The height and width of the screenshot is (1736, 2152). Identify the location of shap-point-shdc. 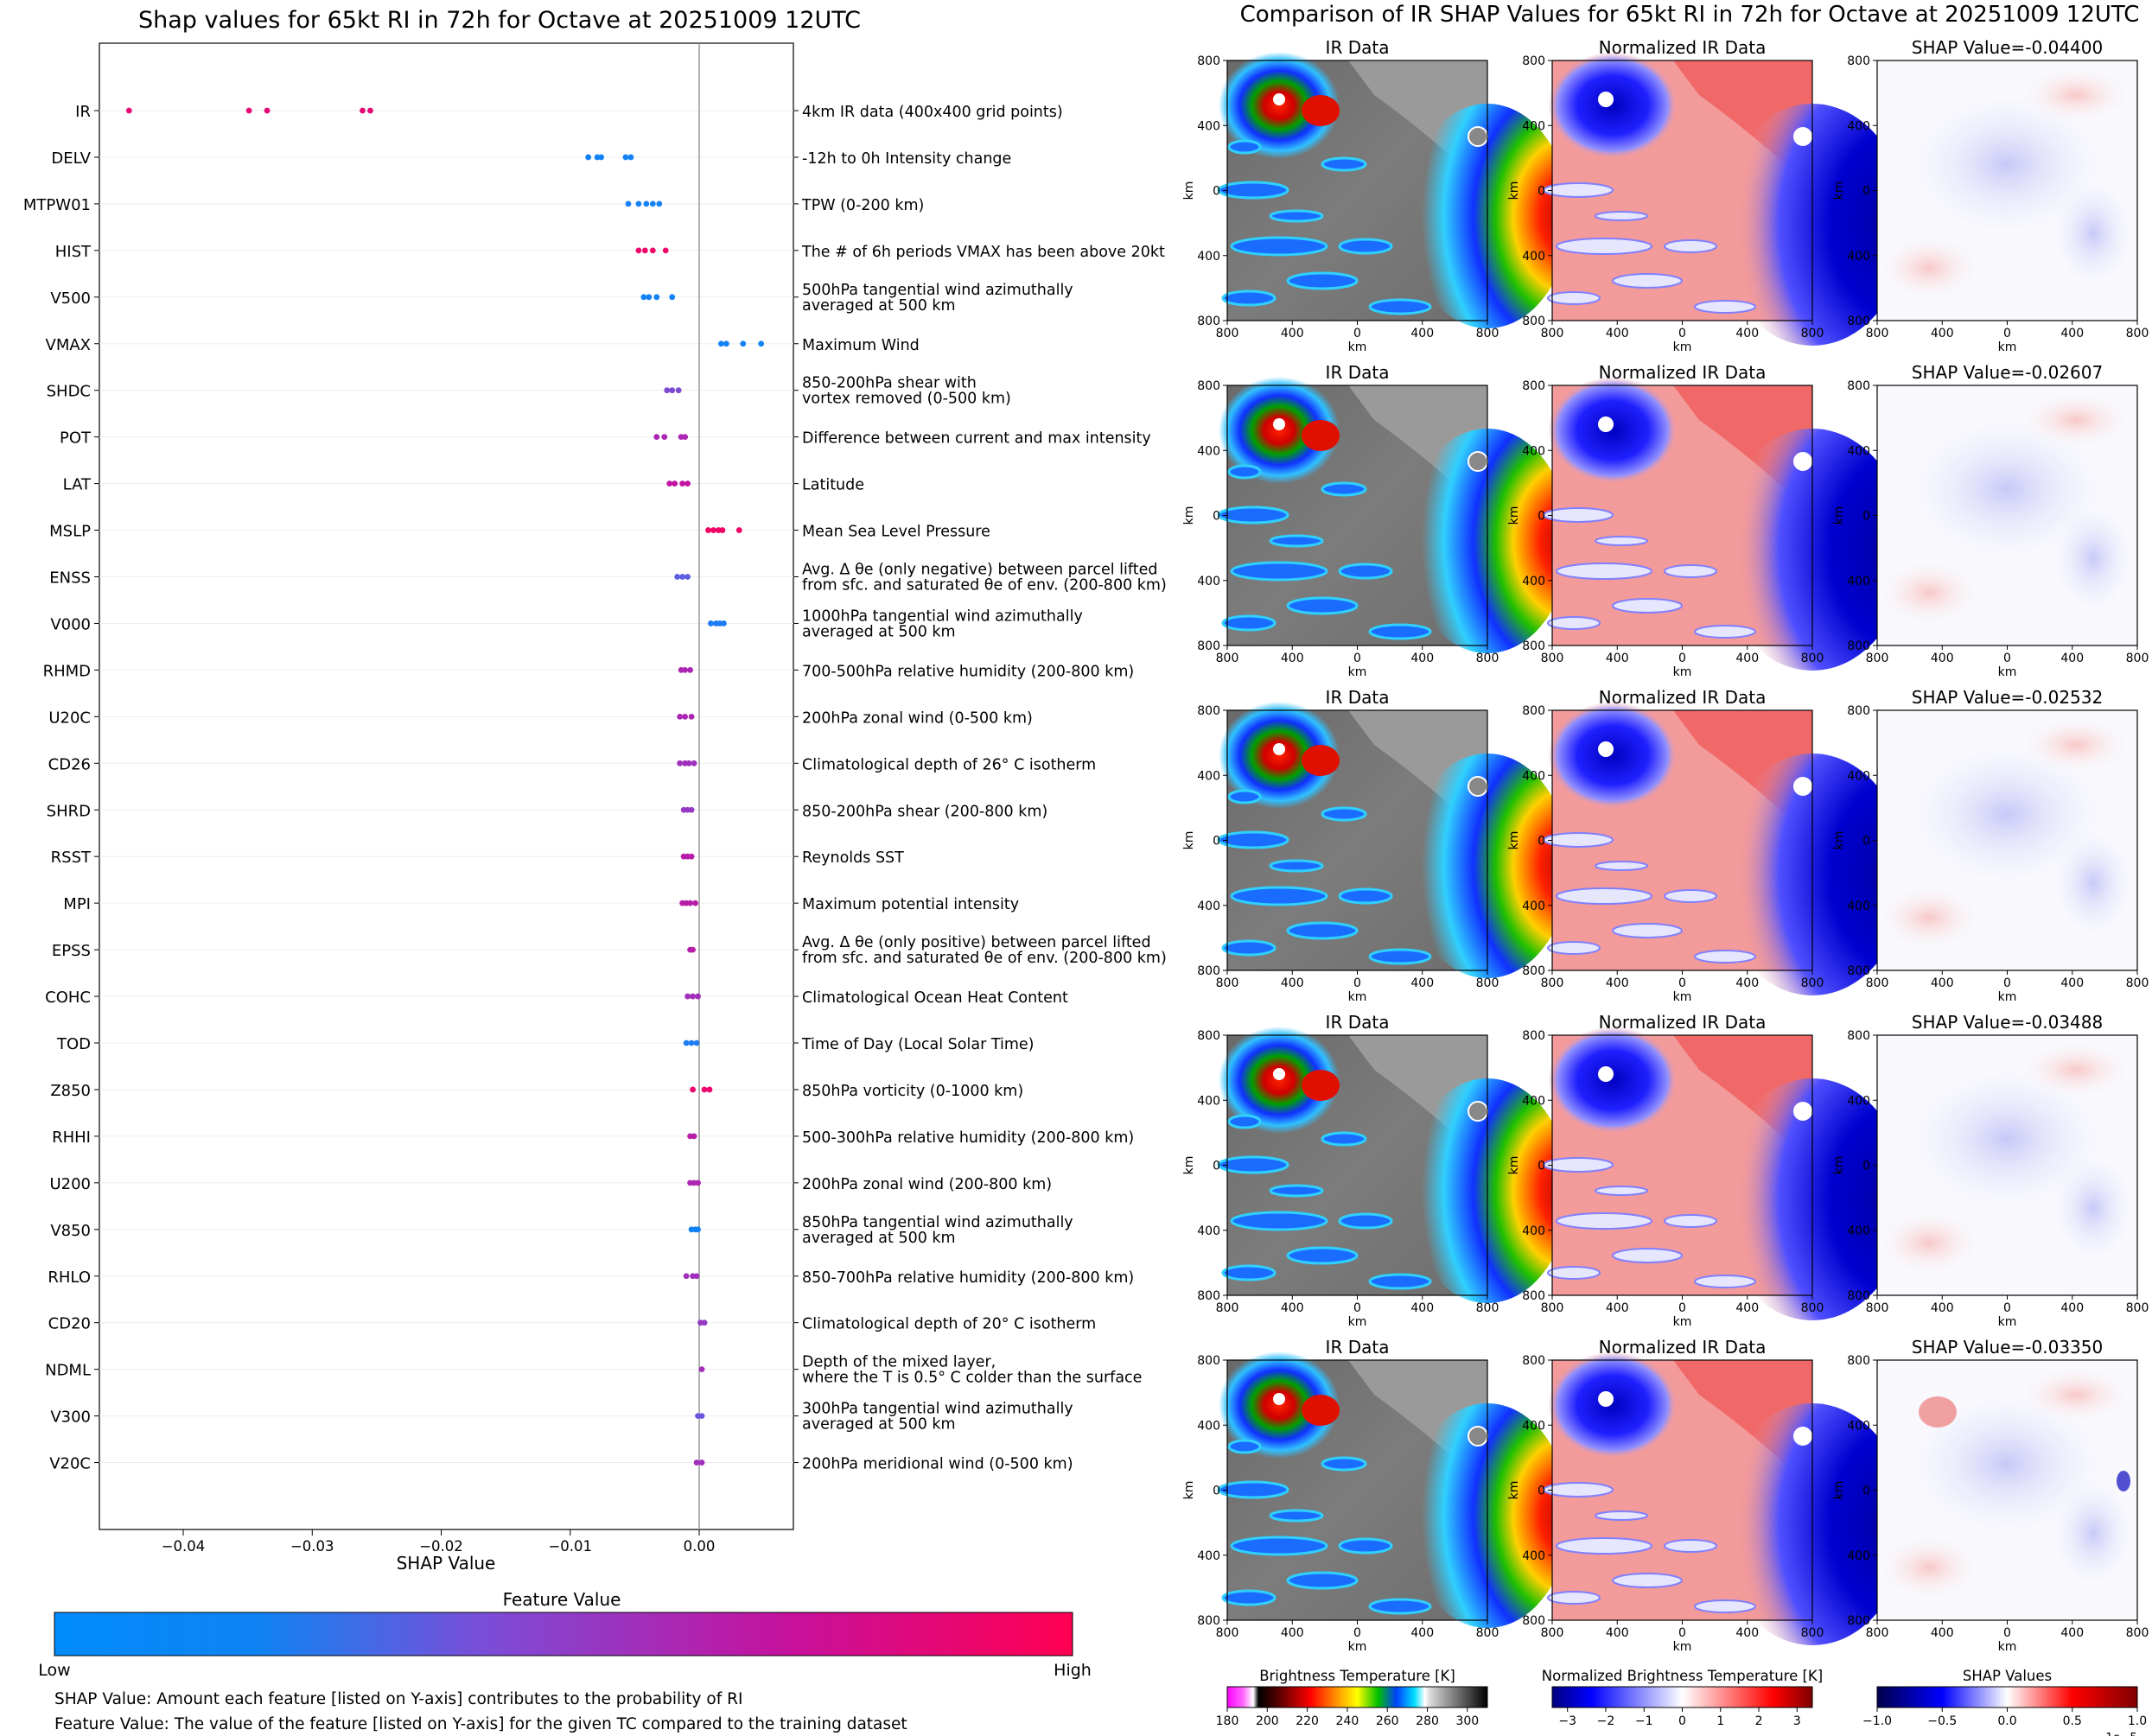
(672, 390).